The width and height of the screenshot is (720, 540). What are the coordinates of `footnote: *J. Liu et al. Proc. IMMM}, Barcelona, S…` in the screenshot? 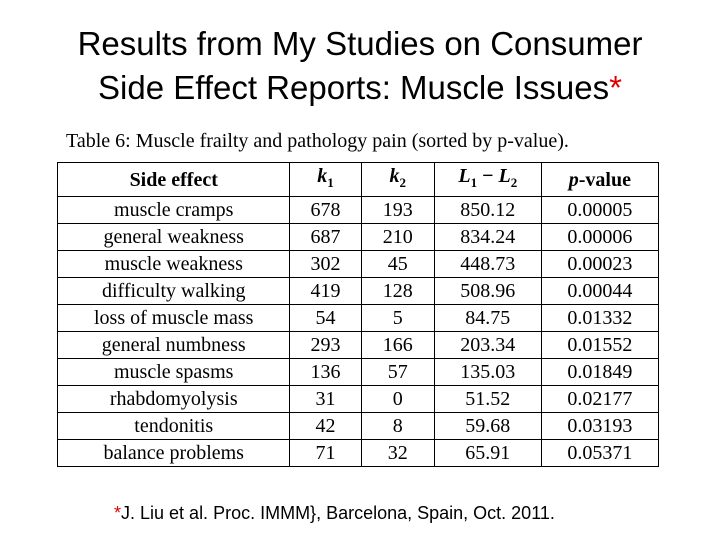 It's located at (334, 513).